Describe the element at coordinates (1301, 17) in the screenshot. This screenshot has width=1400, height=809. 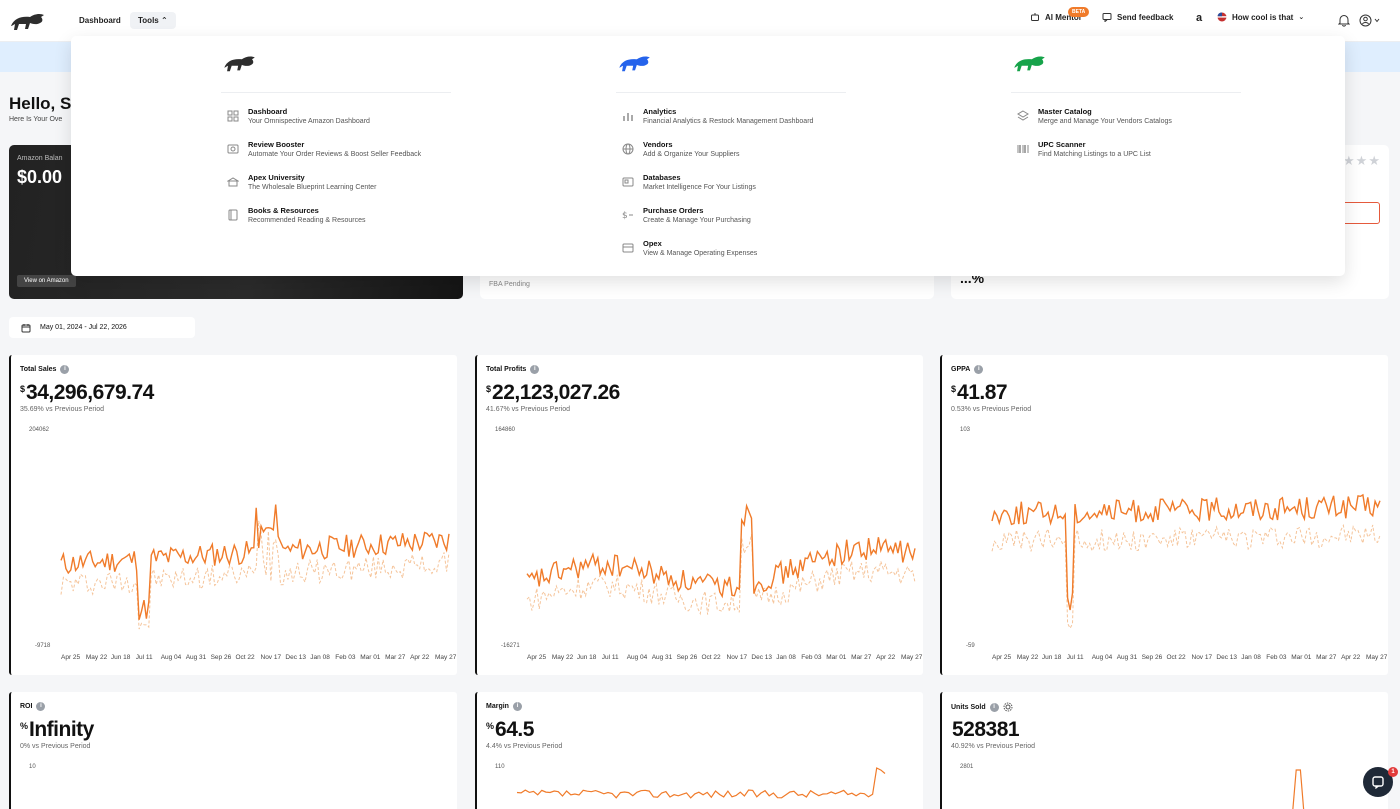
I see `chevron-down-icon: ⌄` at that location.